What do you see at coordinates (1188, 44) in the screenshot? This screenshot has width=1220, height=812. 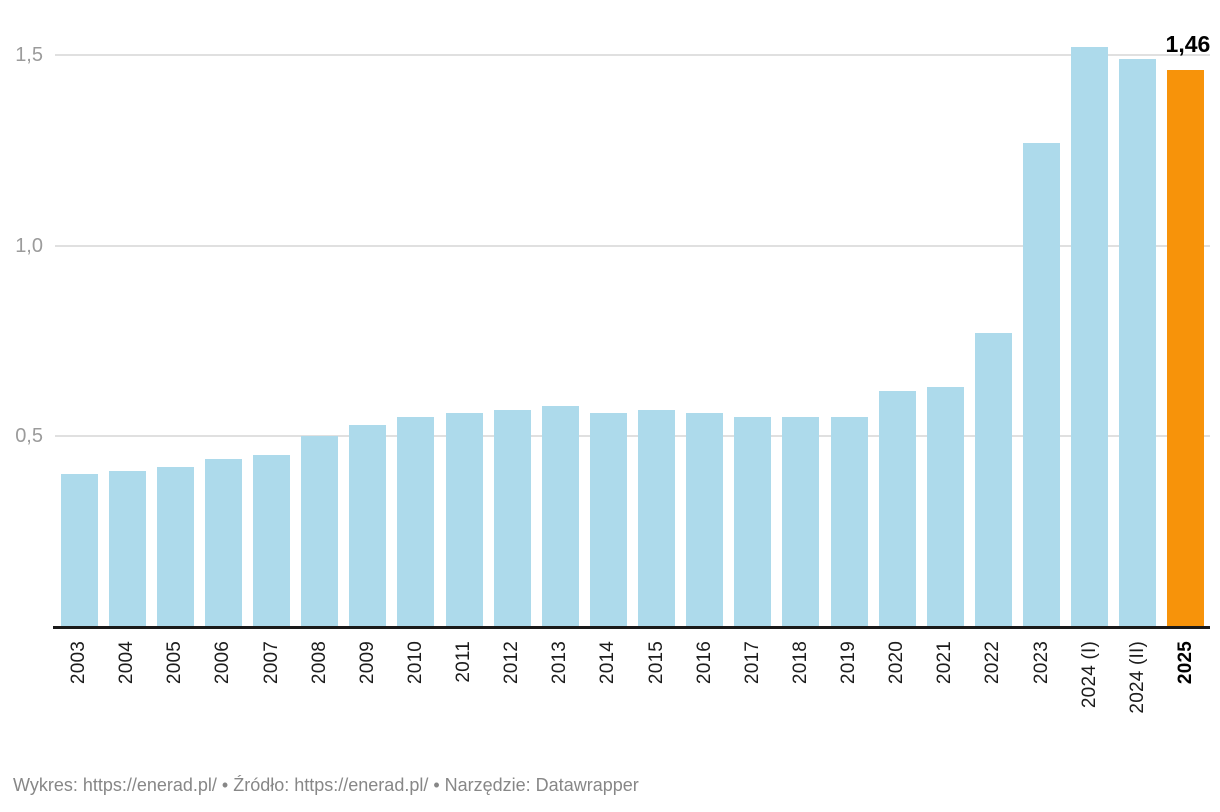 I see `highlight-value-label: 1,46` at bounding box center [1188, 44].